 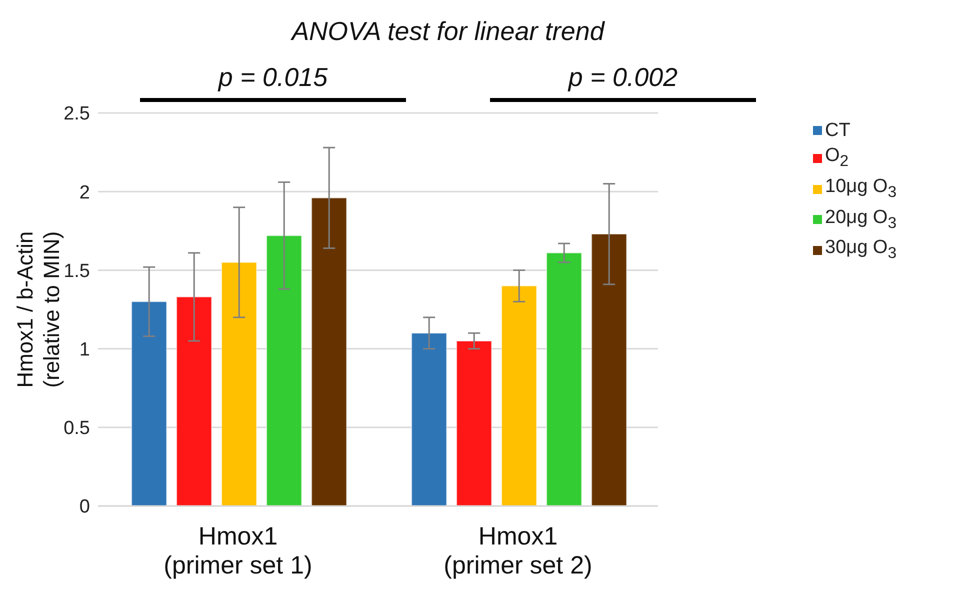 What do you see at coordinates (448, 31) in the screenshot?
I see `chart-title: ANOVA test for linear trend` at bounding box center [448, 31].